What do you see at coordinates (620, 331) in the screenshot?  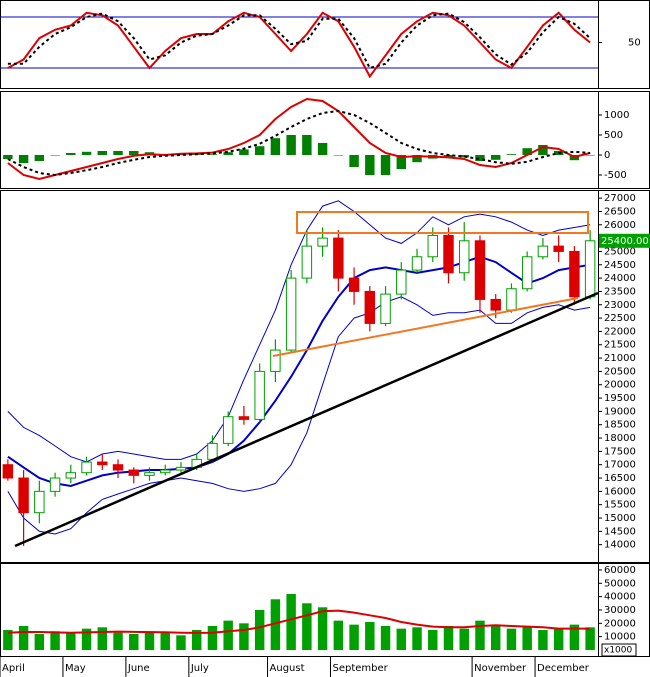 I see `y-tick-label: 22000` at bounding box center [620, 331].